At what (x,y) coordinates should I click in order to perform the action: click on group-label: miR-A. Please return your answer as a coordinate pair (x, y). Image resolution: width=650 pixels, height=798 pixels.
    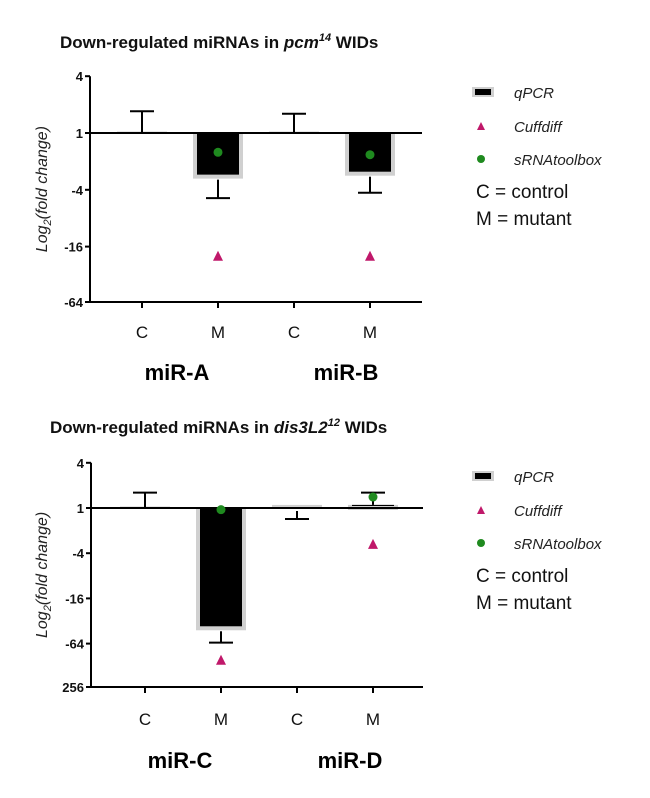
    Looking at the image, I should click on (177, 372).